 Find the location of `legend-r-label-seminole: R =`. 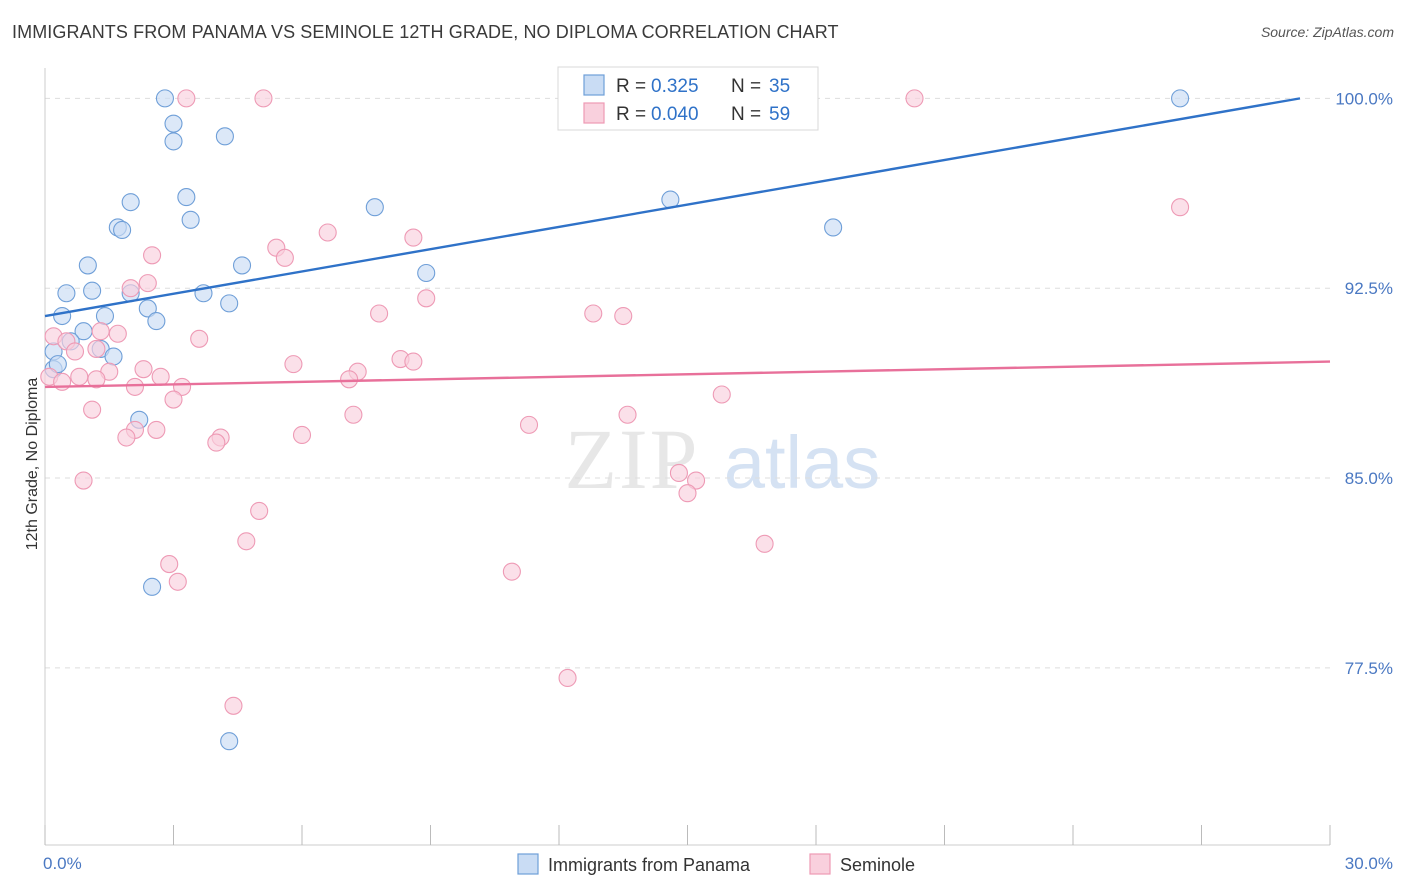

legend-r-label-seminole: R = is located at coordinates (631, 114).